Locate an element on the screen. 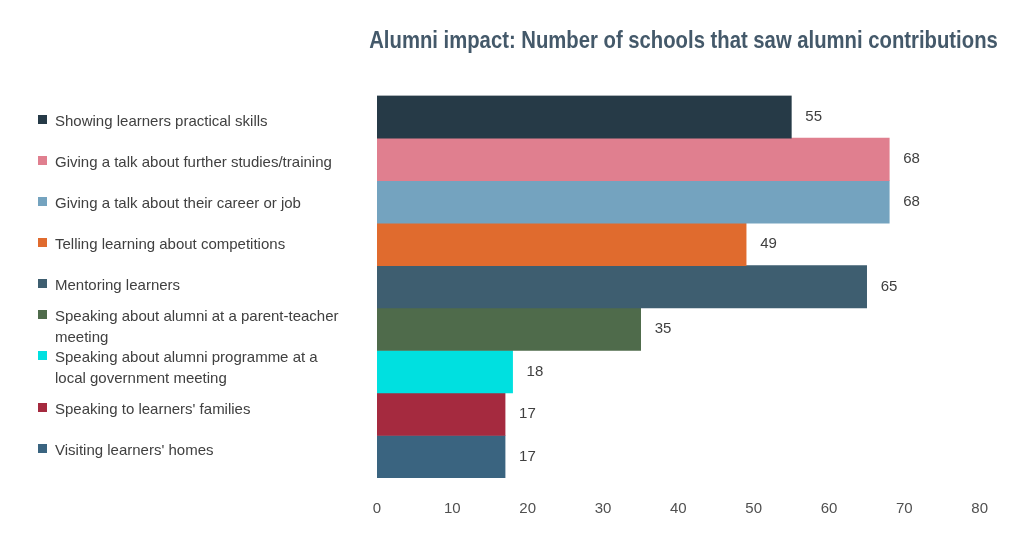  data-label: 35 is located at coordinates (663, 328).